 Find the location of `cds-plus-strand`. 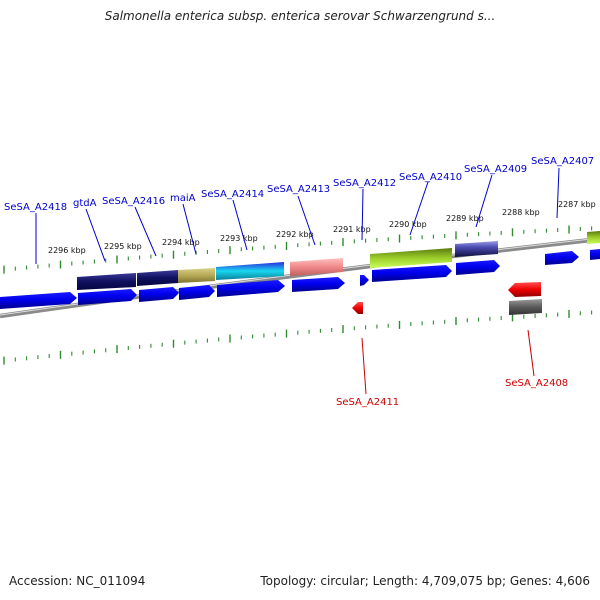

cds-plus-strand is located at coordinates (300, 279).